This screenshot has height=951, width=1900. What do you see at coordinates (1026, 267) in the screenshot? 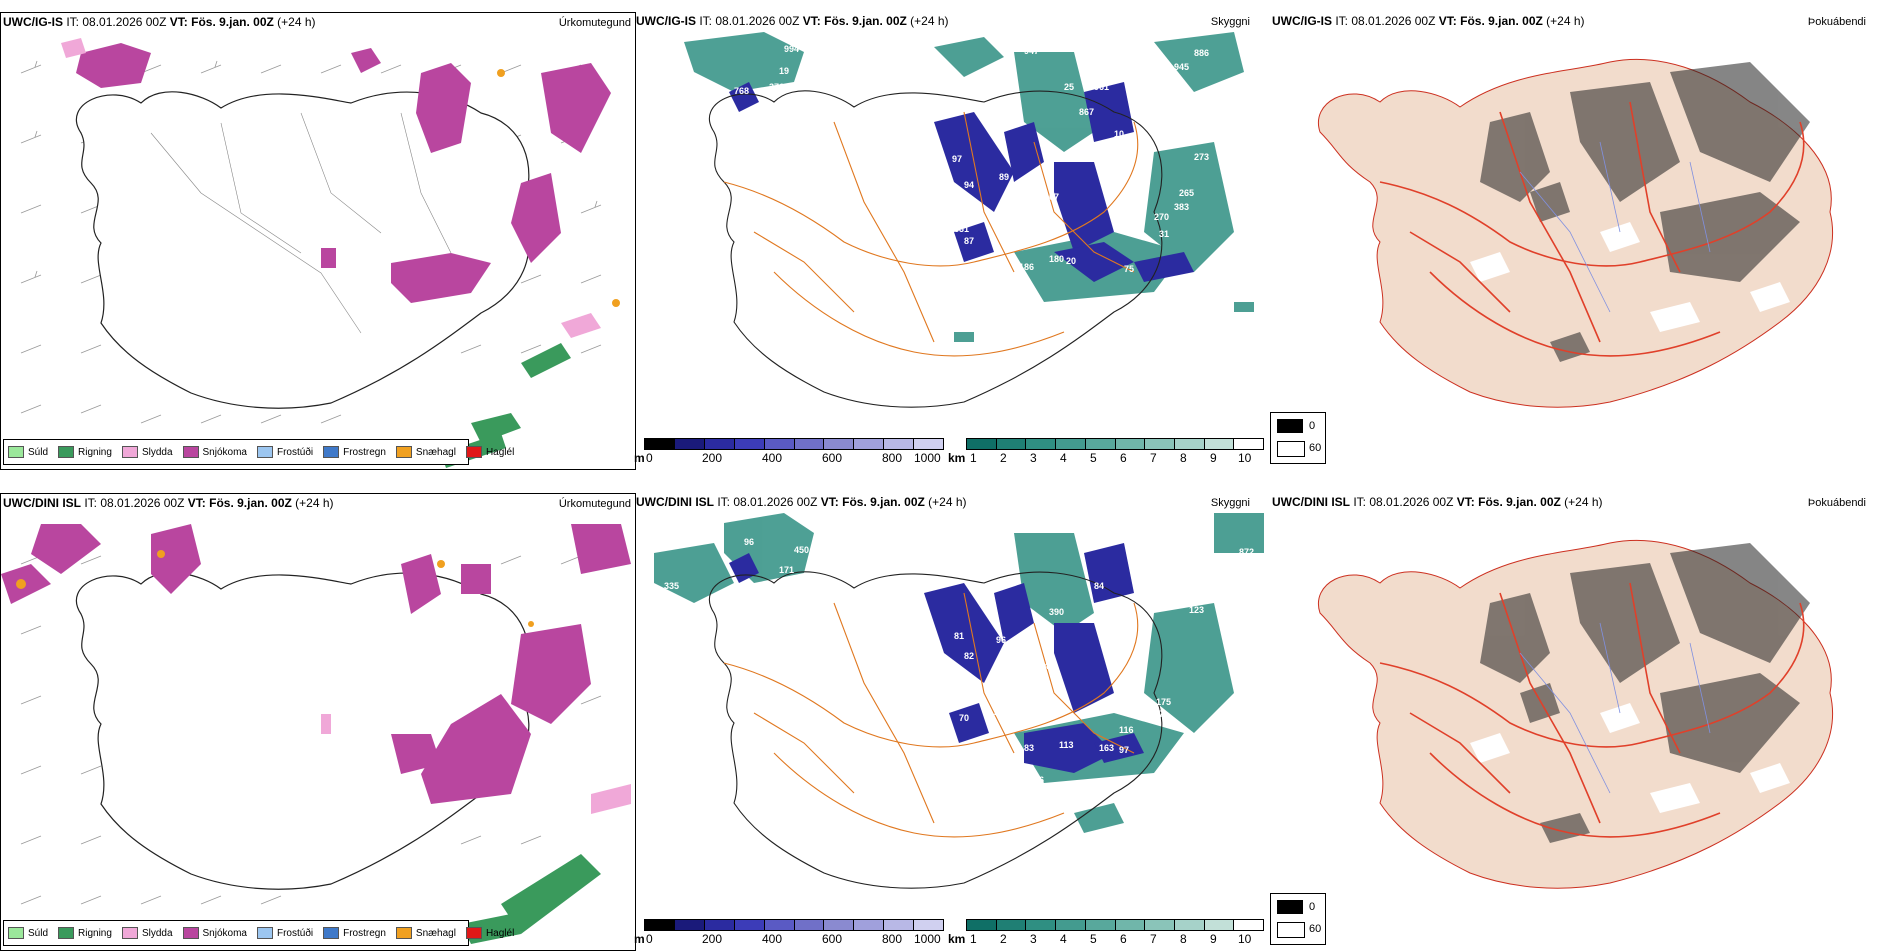
I see `svg-text: 186` at bounding box center [1026, 267].